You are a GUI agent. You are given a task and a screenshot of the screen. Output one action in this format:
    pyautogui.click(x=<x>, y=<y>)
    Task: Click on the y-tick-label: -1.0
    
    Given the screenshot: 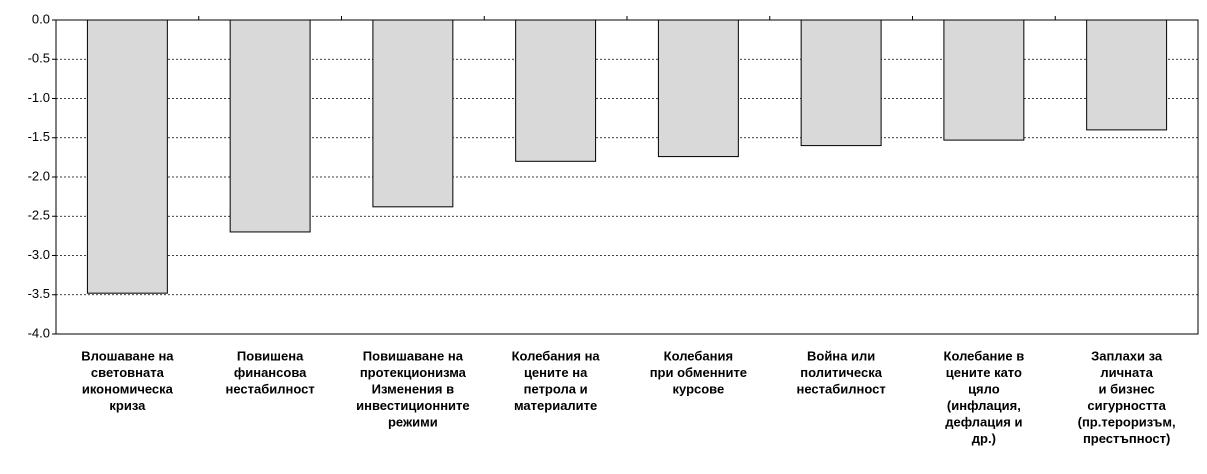 What is the action you would take?
    pyautogui.click(x=39, y=97)
    